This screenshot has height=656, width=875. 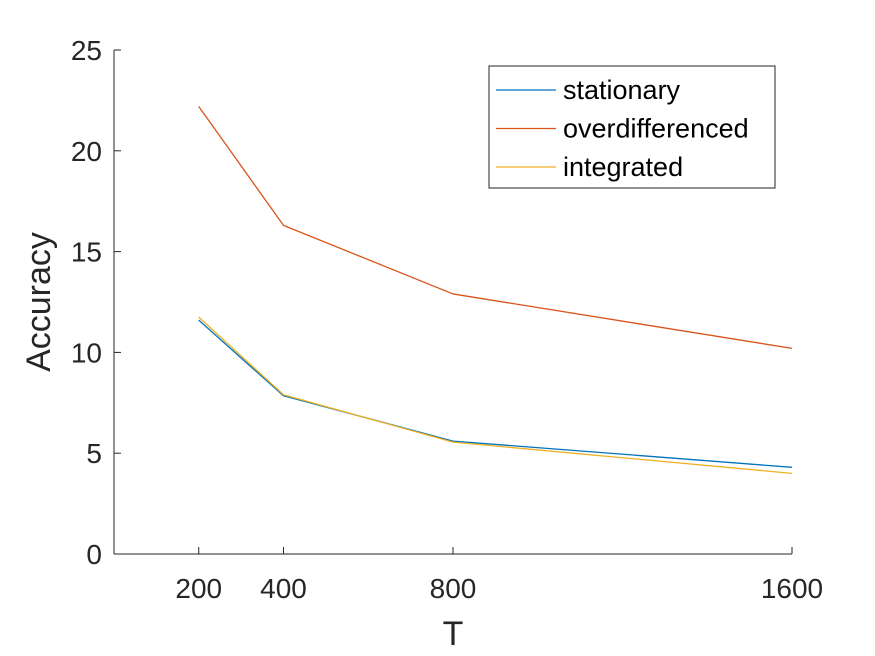 What do you see at coordinates (86, 151) in the screenshot?
I see `y-tick-label: 20` at bounding box center [86, 151].